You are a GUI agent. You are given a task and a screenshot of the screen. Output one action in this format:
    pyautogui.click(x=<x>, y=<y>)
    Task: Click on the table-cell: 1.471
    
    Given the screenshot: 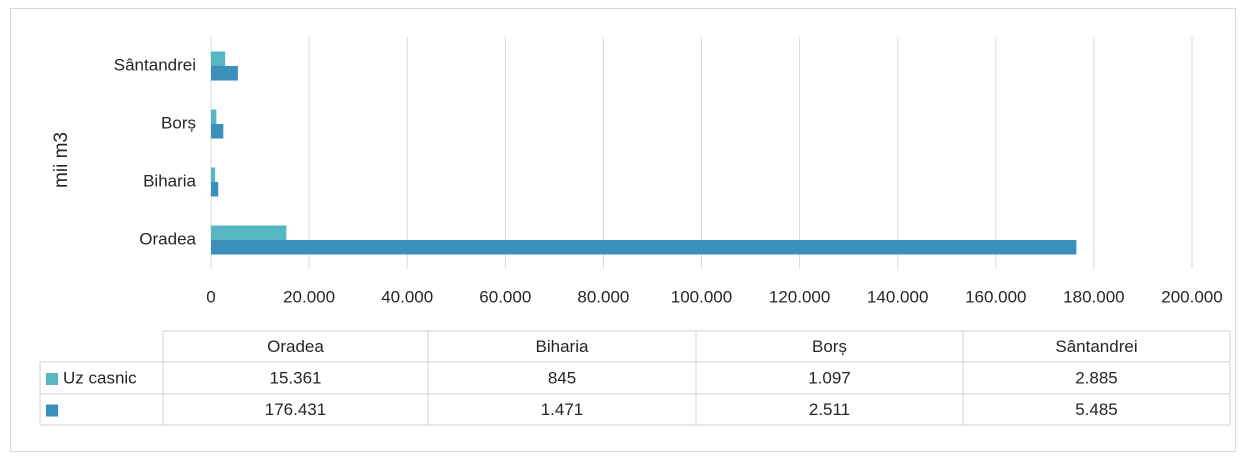 What is the action you would take?
    pyautogui.click(x=562, y=409)
    